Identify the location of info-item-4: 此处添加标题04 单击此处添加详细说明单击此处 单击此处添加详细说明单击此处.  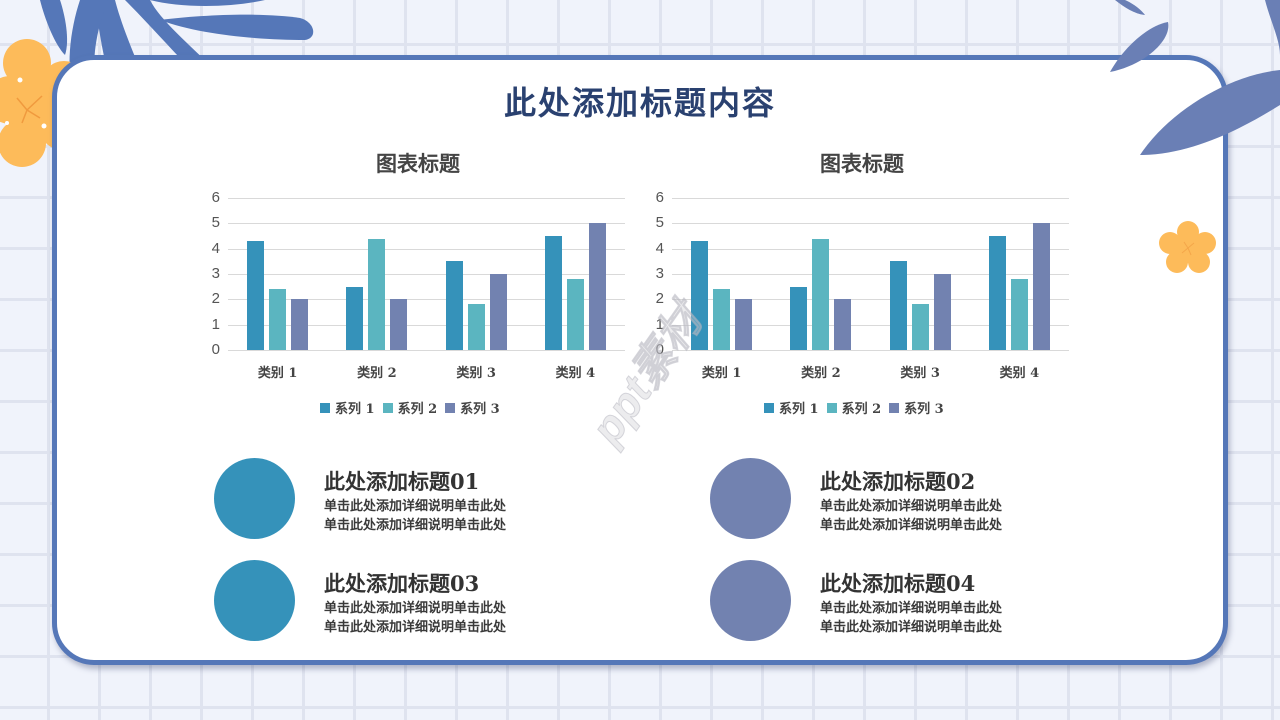
(890, 601).